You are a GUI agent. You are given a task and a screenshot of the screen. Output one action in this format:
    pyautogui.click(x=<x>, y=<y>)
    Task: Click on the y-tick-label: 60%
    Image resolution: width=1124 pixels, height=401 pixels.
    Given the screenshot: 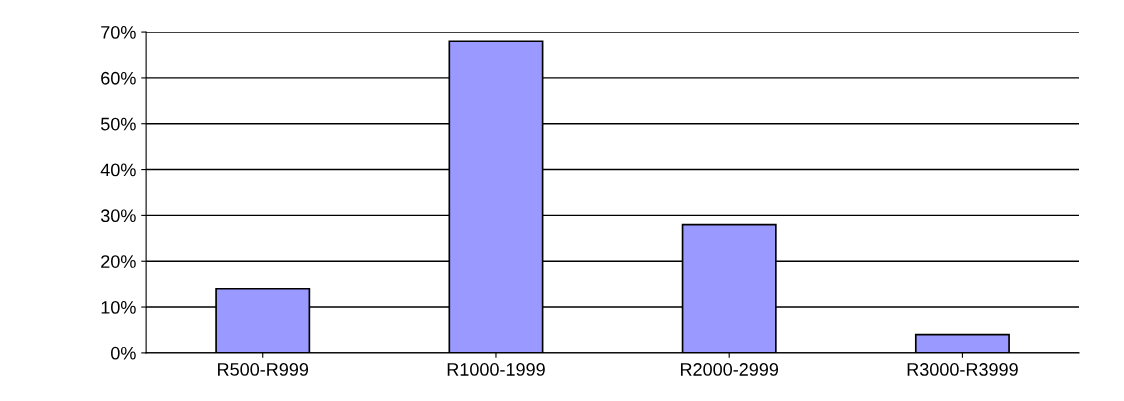 What is the action you would take?
    pyautogui.click(x=118, y=78)
    